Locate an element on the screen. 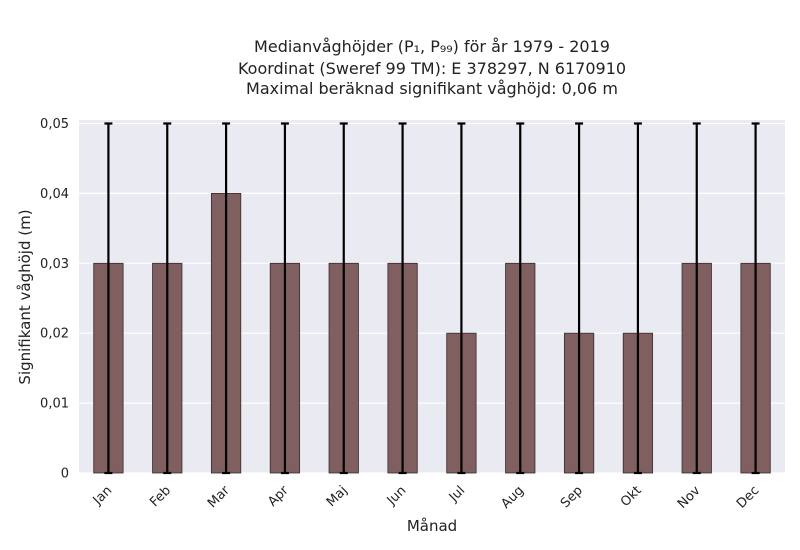  x-tick-label: Mar is located at coordinates (219, 497).